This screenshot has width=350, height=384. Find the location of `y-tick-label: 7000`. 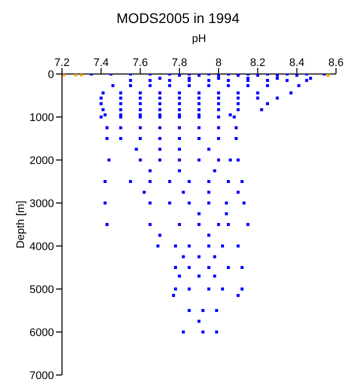

y-tick-label: 7000 is located at coordinates (42, 376).